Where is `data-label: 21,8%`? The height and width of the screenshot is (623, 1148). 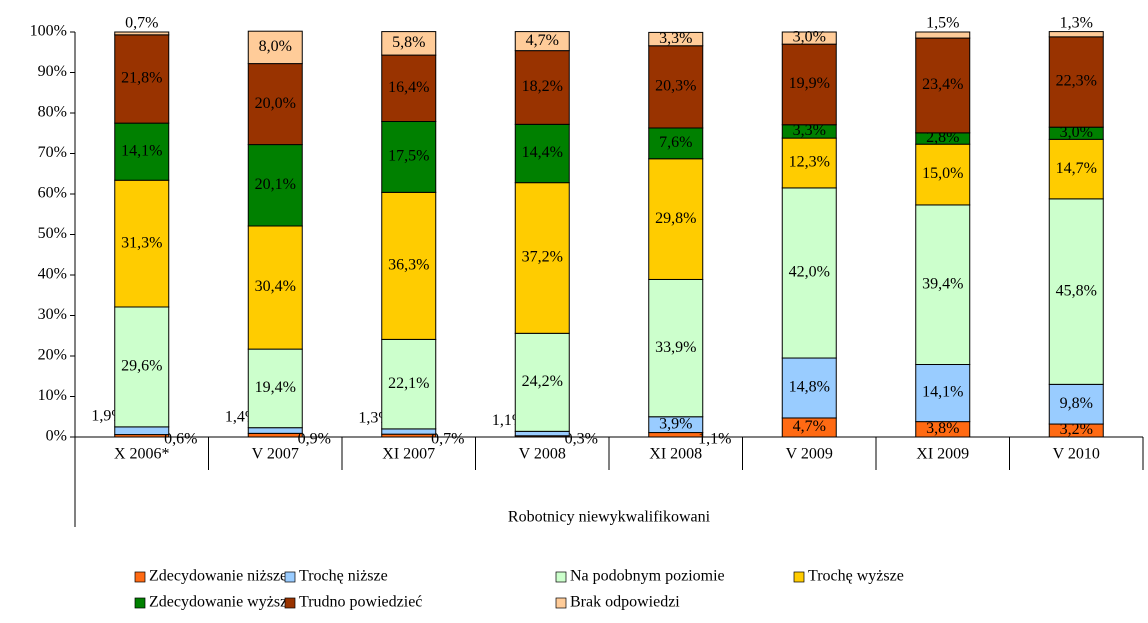 data-label: 21,8% is located at coordinates (141, 78).